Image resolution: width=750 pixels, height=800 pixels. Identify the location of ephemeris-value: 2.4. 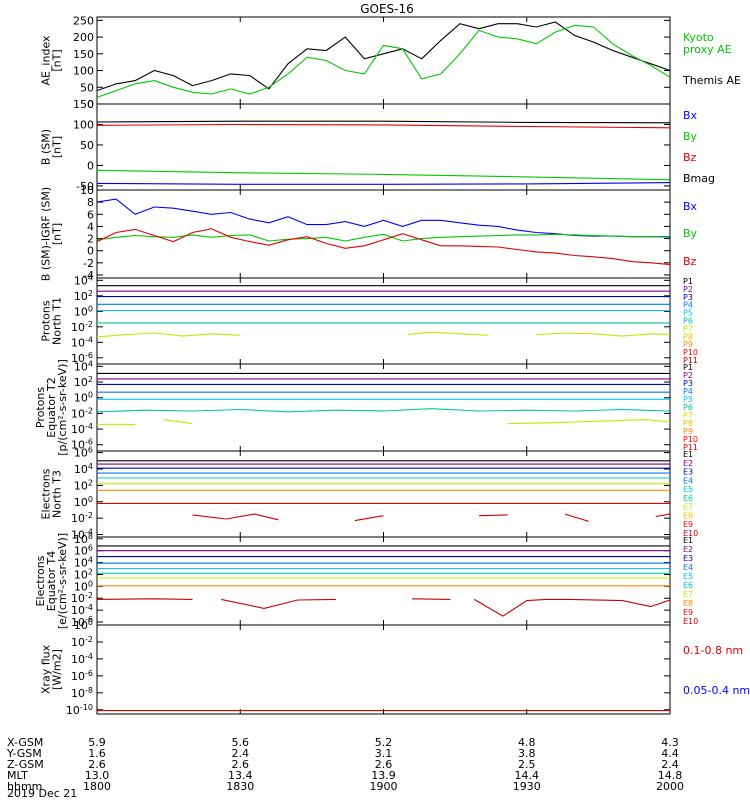
(241, 753).